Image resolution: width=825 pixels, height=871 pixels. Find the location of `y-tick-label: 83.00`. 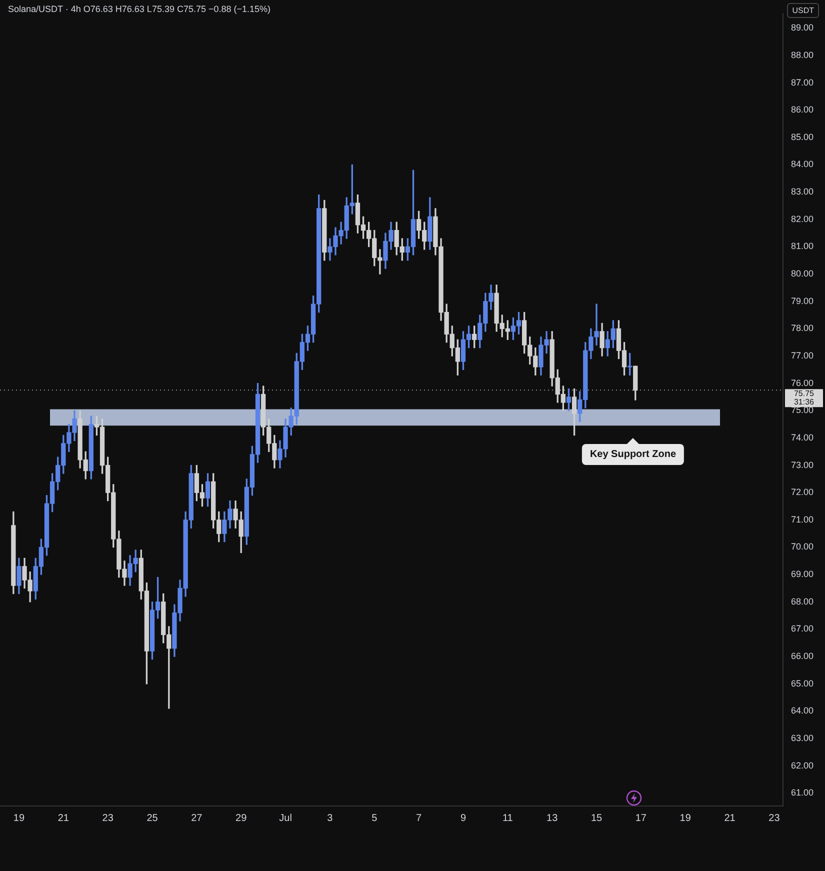

y-tick-label: 83.00 is located at coordinates (802, 191).